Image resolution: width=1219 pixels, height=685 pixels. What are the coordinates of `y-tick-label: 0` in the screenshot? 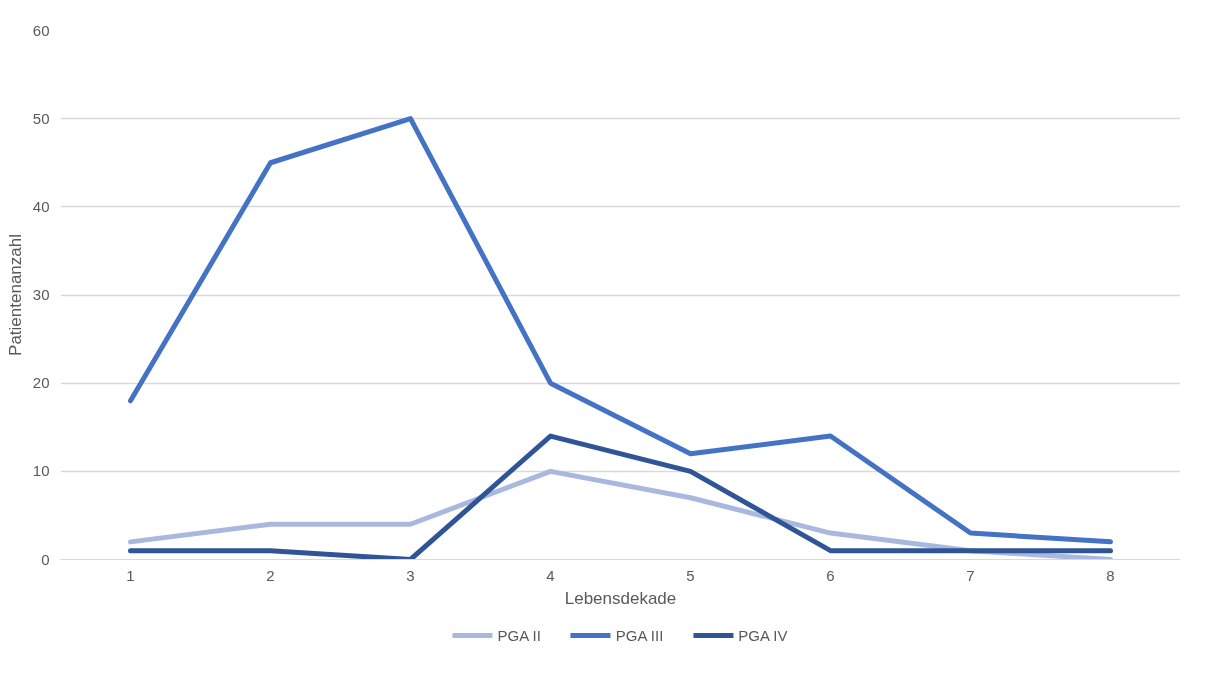 It's located at (45, 559).